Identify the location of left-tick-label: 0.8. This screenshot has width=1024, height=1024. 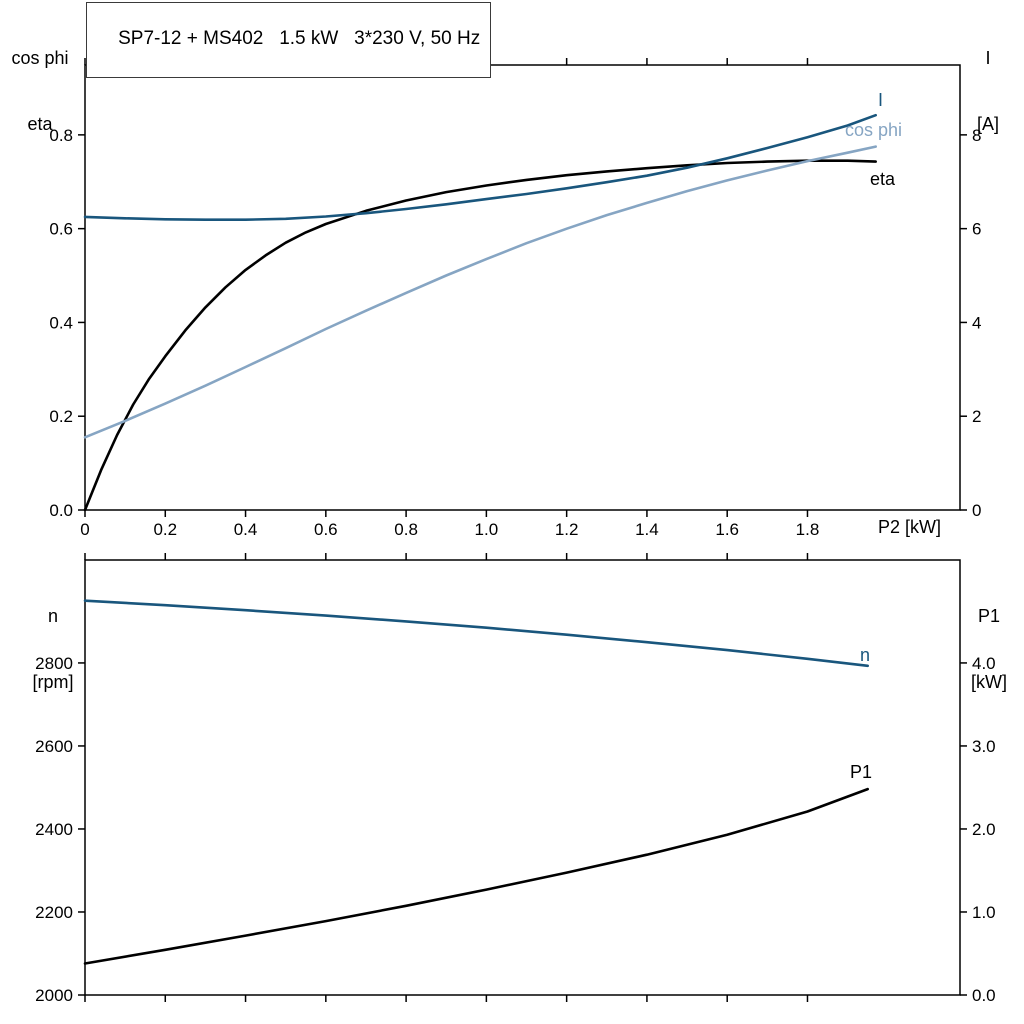
(61, 135).